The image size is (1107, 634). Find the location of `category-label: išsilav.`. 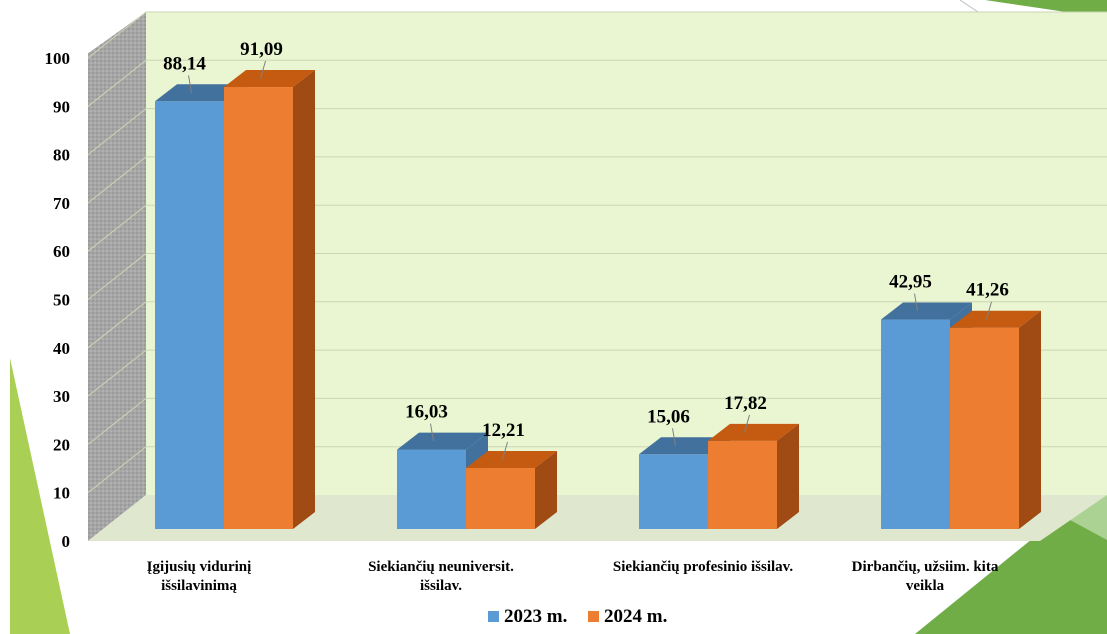

category-label: išsilav. is located at coordinates (441, 586).